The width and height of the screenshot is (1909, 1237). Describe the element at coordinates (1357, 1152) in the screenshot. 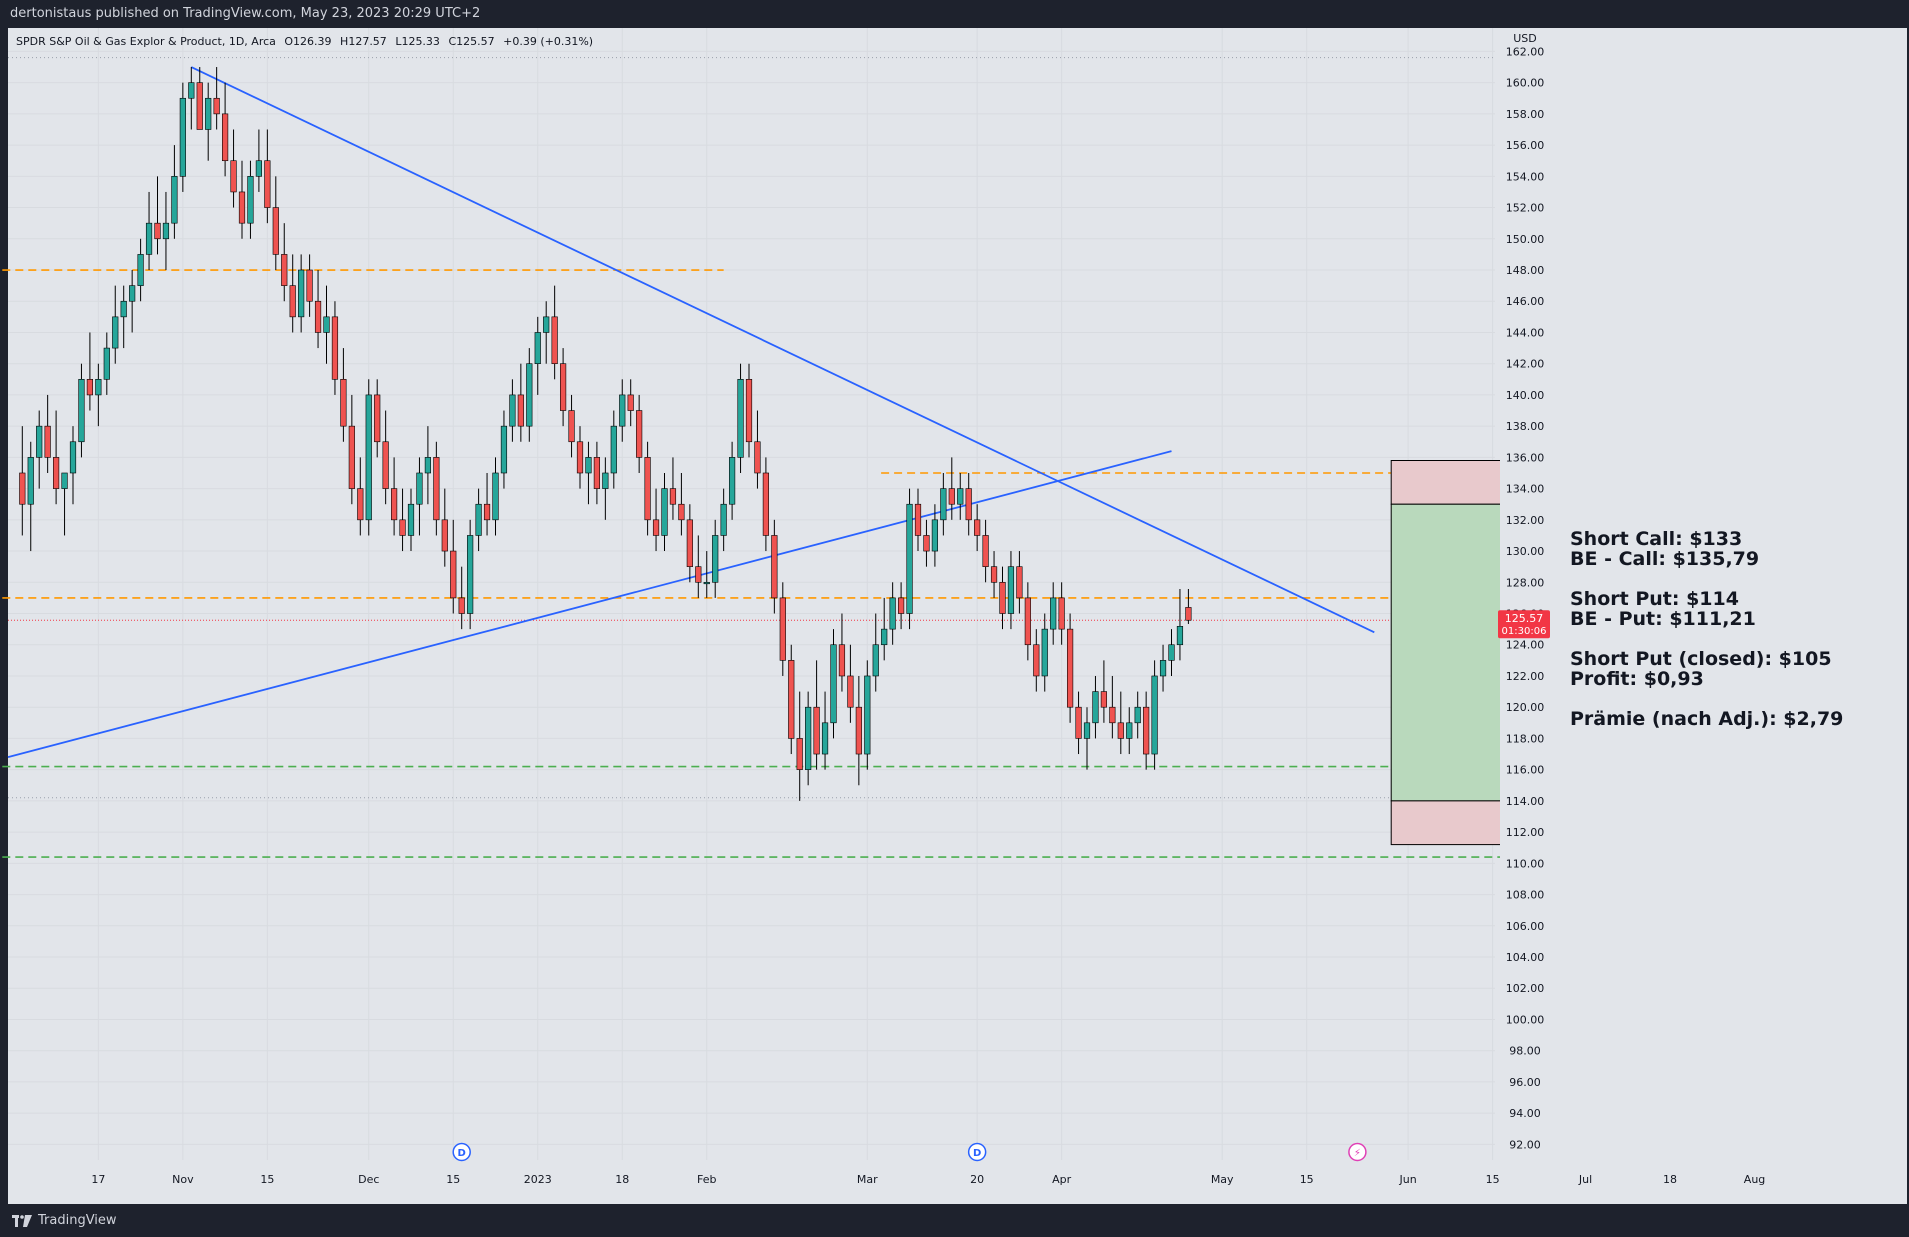

I see `earnings-flash-icon: ⚡` at that location.